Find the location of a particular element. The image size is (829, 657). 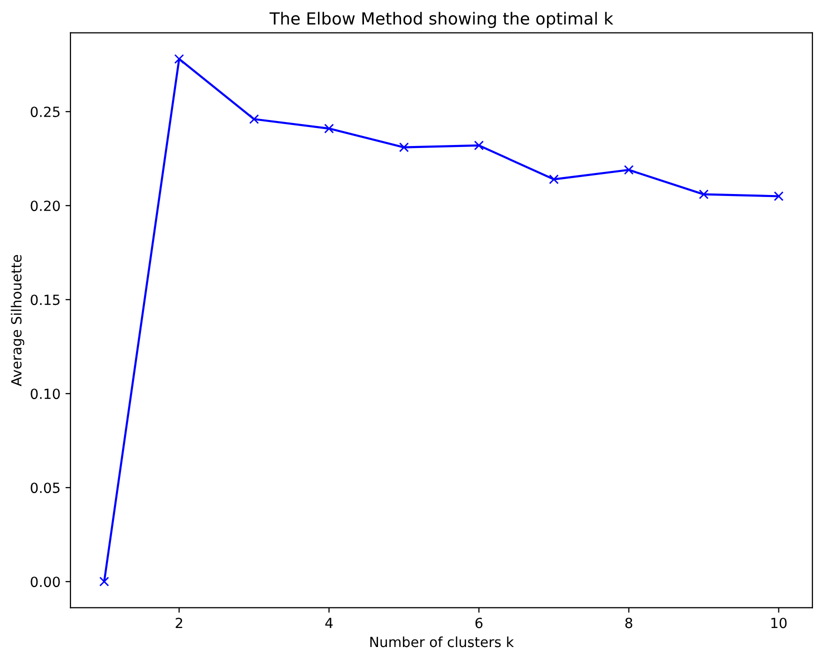

y-tick-label: 0.10 is located at coordinates (45, 394).